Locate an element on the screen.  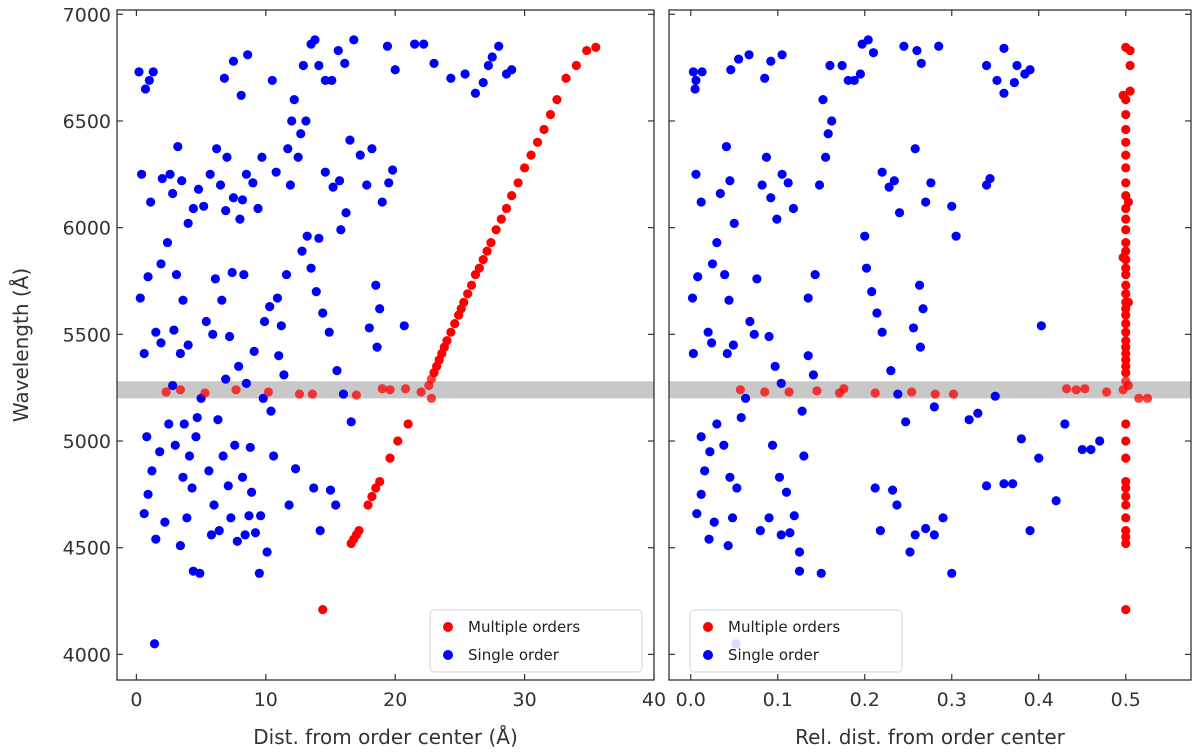
legend-box is located at coordinates (536, 641).